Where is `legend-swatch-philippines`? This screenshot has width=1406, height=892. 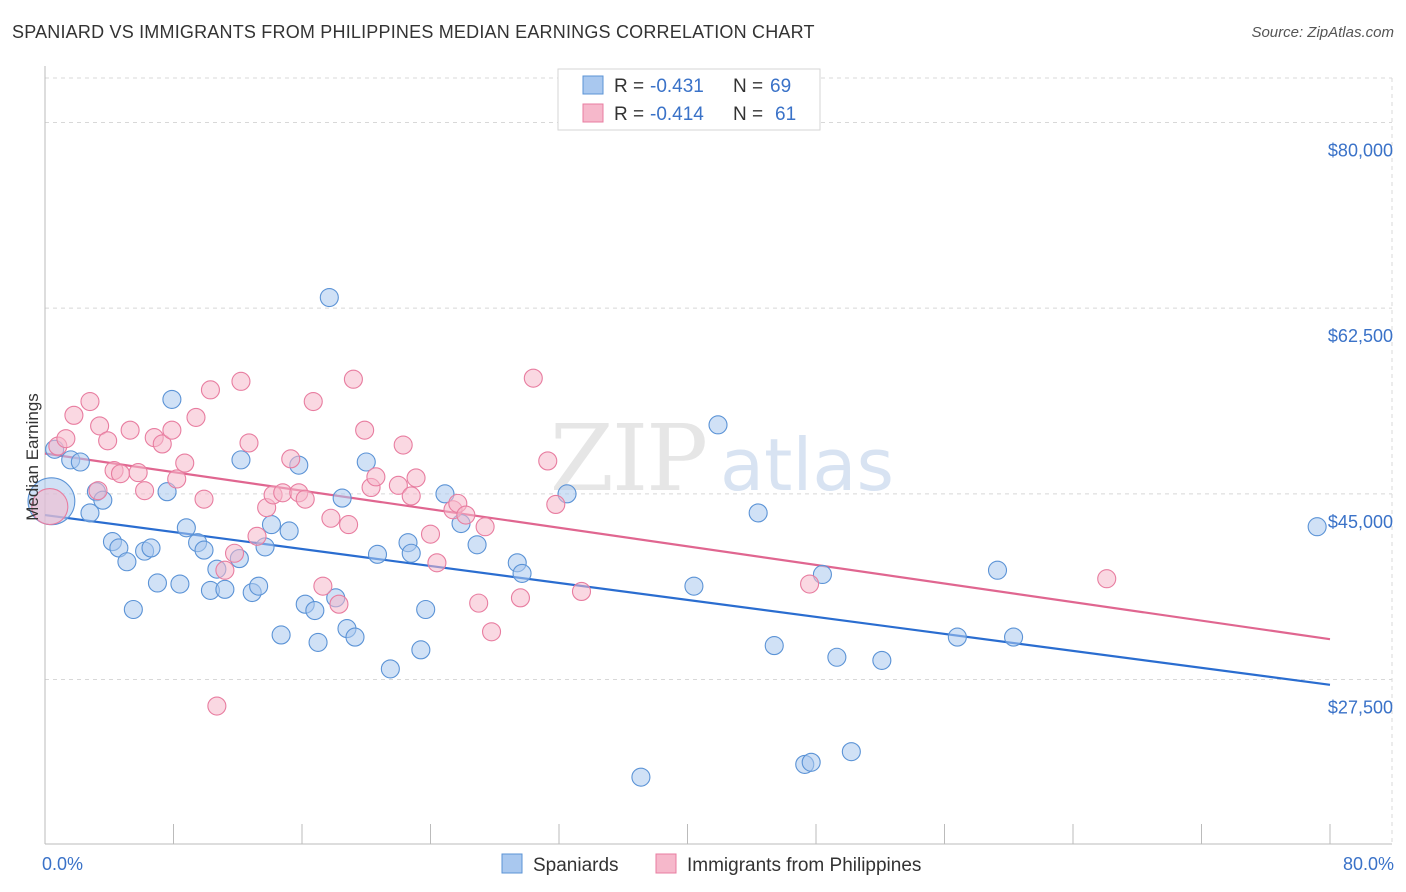
legend-swatch-philippines is located at coordinates (666, 863).